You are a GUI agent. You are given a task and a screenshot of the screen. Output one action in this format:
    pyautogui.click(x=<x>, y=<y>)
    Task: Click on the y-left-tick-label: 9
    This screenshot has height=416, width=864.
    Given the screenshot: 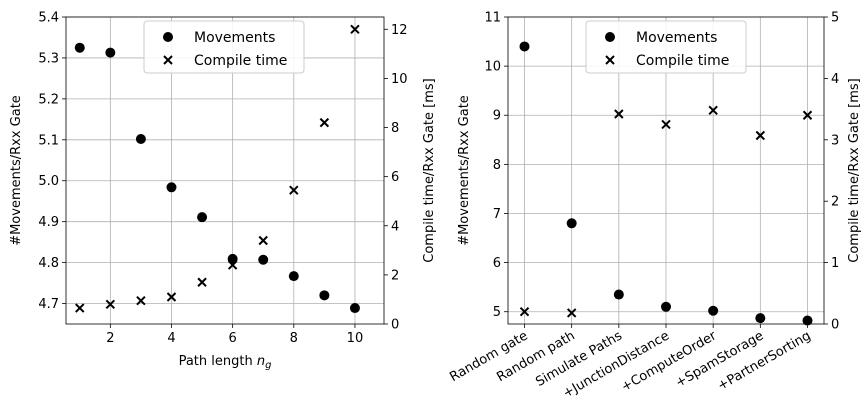 What is the action you would take?
    pyautogui.click(x=497, y=116)
    